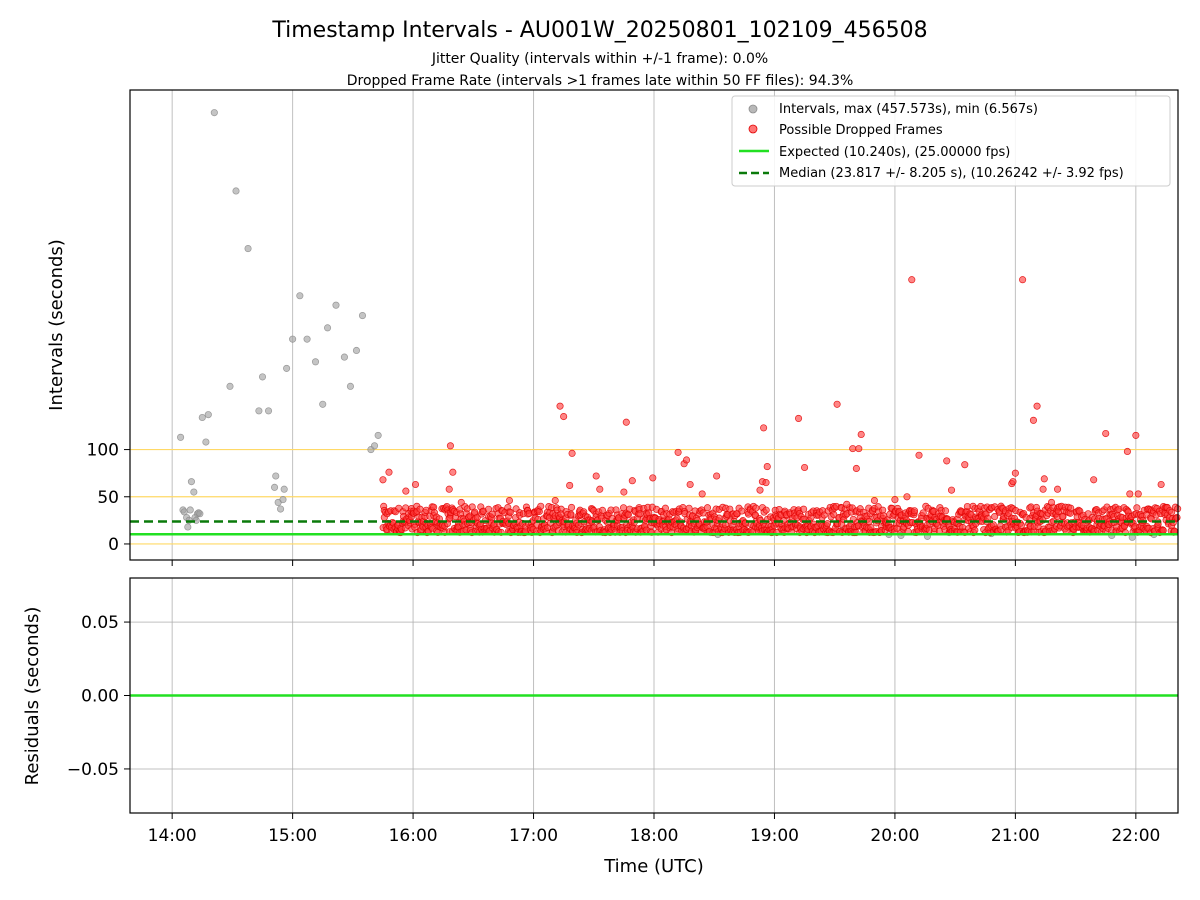 The width and height of the screenshot is (1200, 900). I want to click on top-y-tick-label: 100, so click(103, 451).